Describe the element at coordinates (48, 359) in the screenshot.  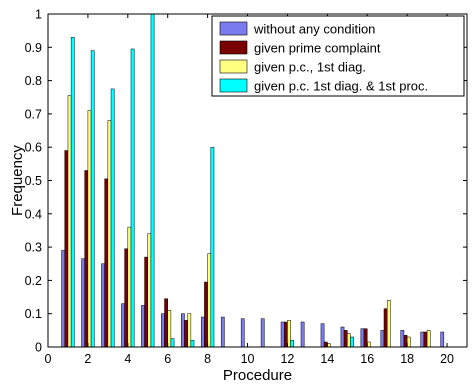
I see `x-tick-label: 0` at that location.